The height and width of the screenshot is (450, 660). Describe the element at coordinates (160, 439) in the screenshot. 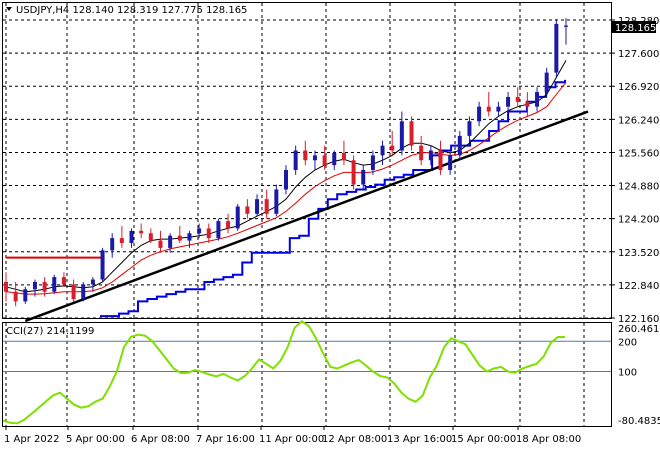

I see `time-tick-label: 6 Apr 08:00` at that location.